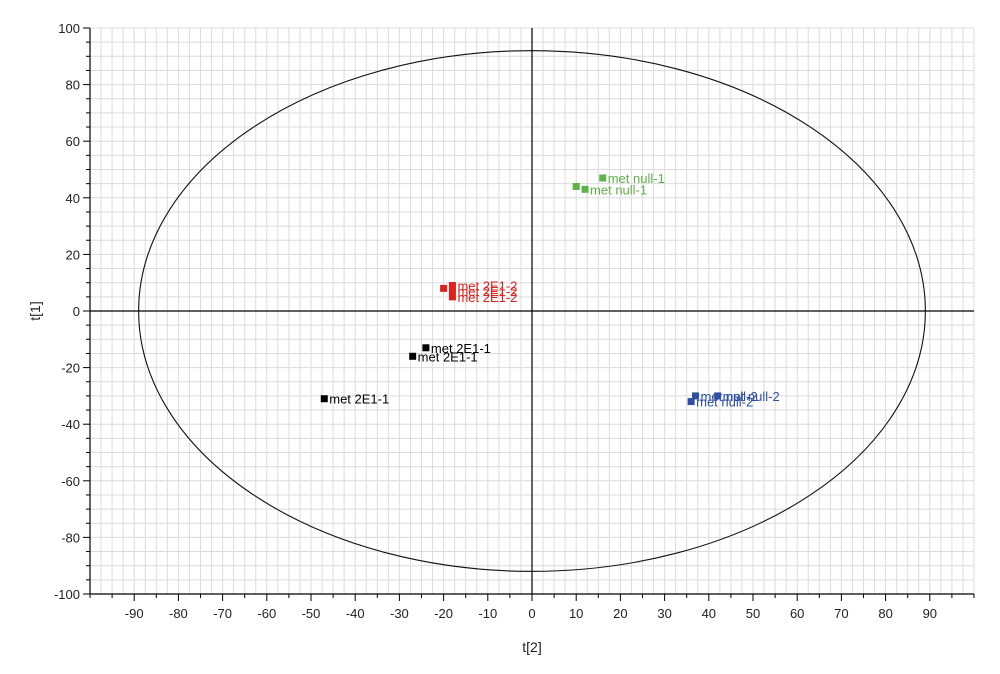 The height and width of the screenshot is (674, 1000). Describe the element at coordinates (134, 613) in the screenshot. I see `x-tick-label: -90` at that location.